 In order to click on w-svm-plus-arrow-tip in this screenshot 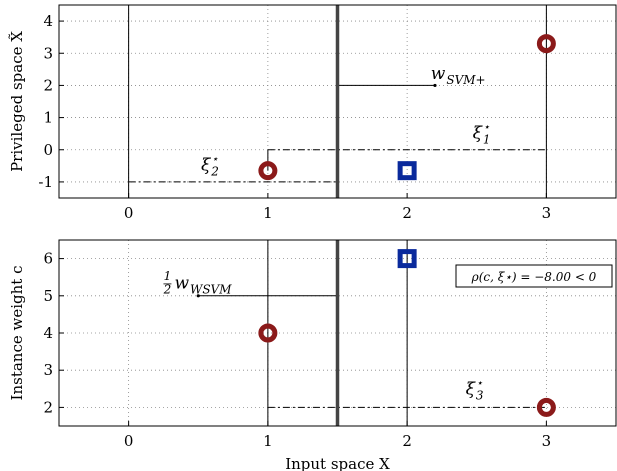, I will do `click(435, 85)`.